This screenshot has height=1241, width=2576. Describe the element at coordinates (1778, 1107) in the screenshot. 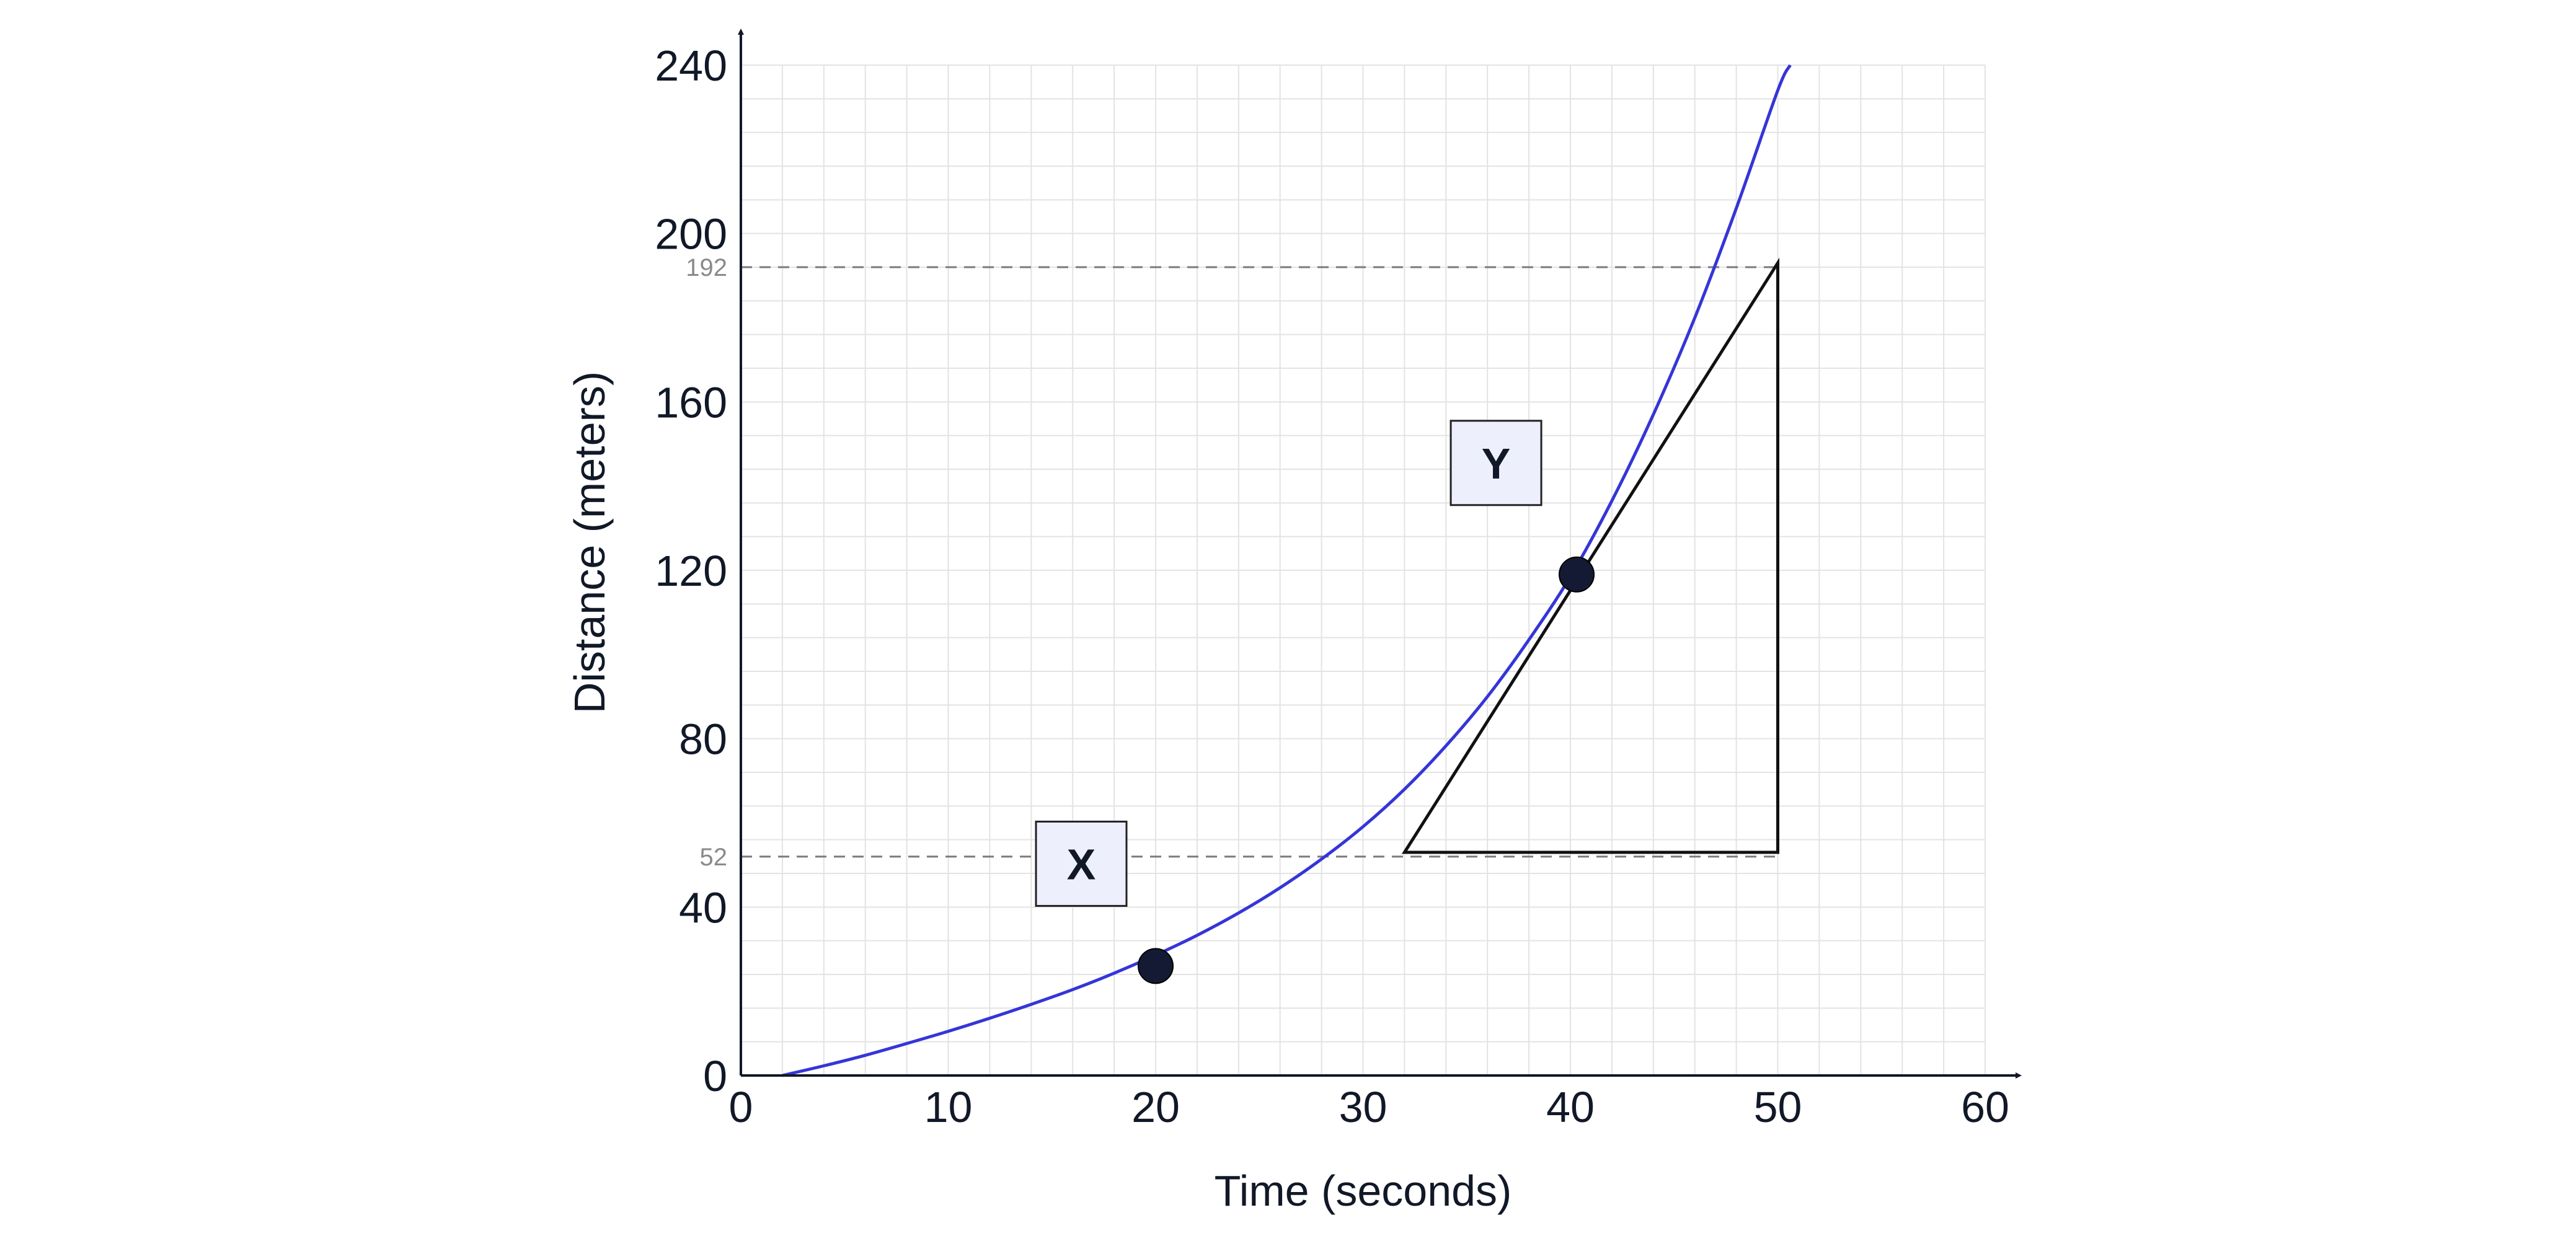

I see `x-tick-label: 50` at that location.